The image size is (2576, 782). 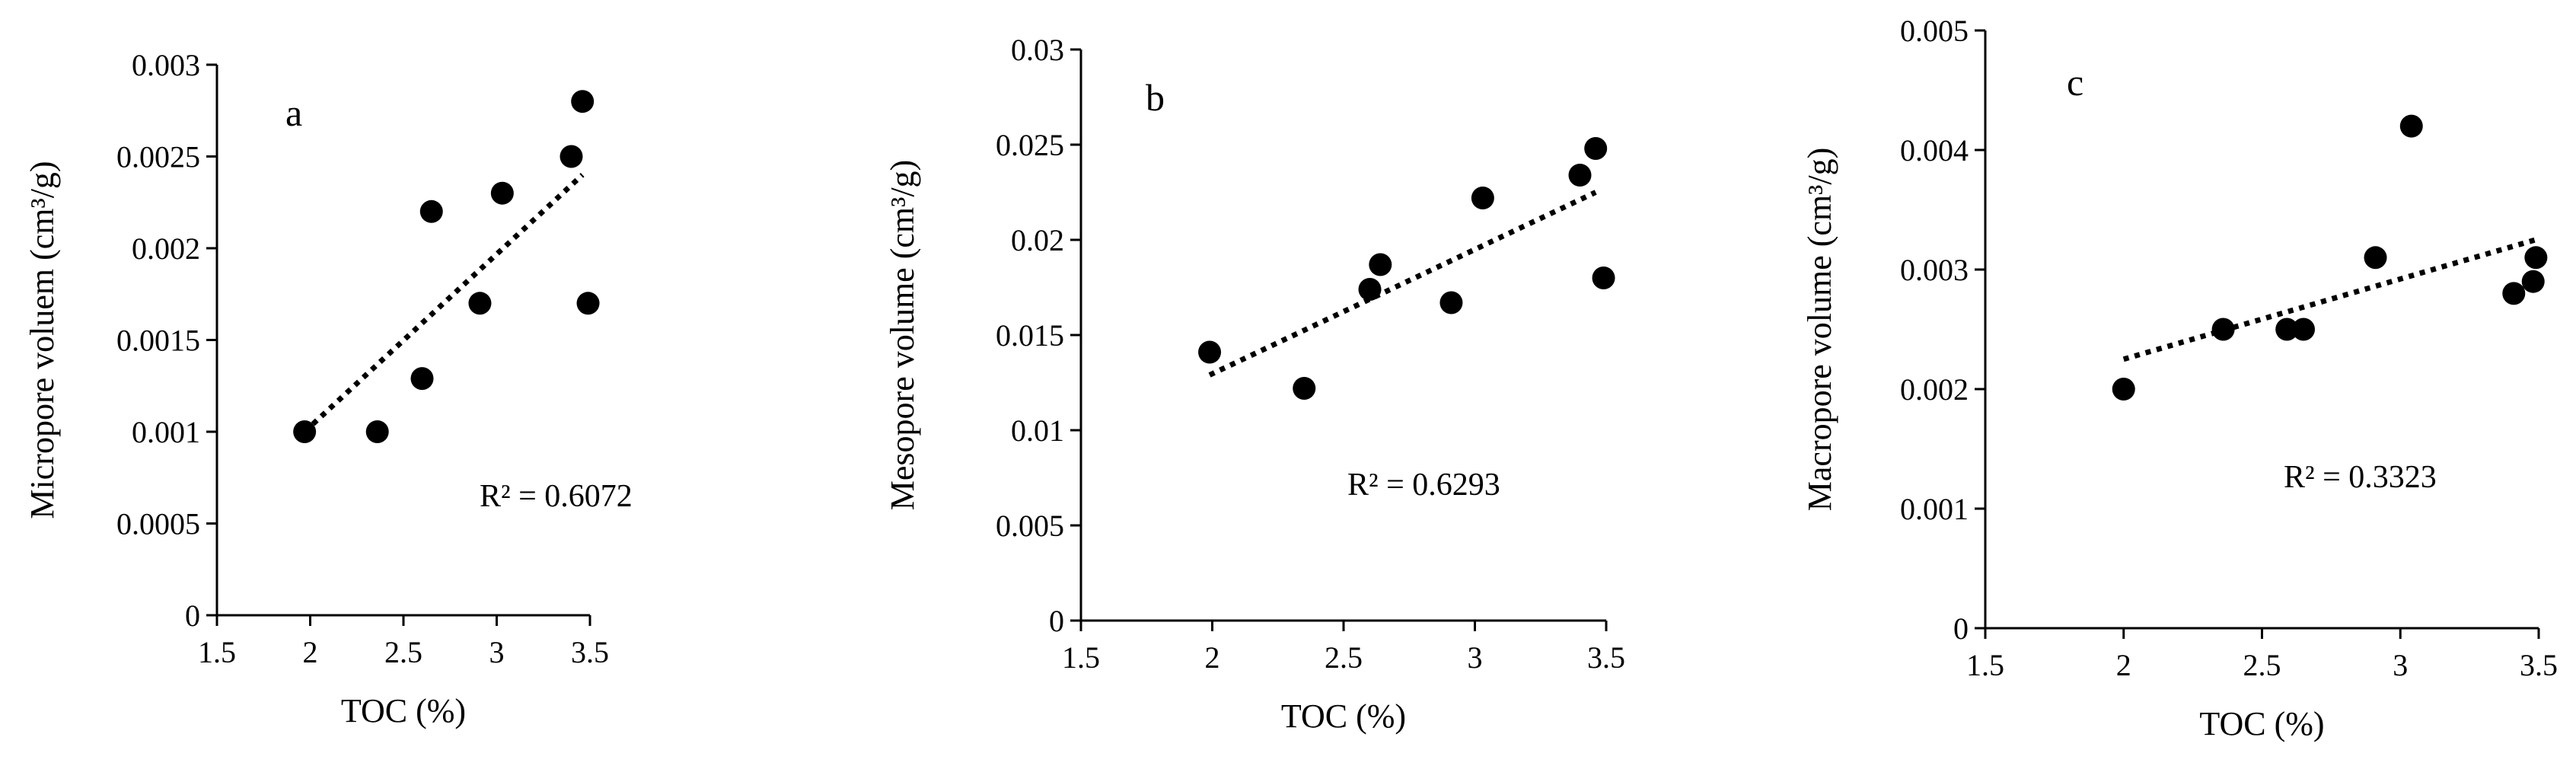 What do you see at coordinates (42, 340) in the screenshot?
I see `y-axis-title: Micropore voluem (cm³/g)` at bounding box center [42, 340].